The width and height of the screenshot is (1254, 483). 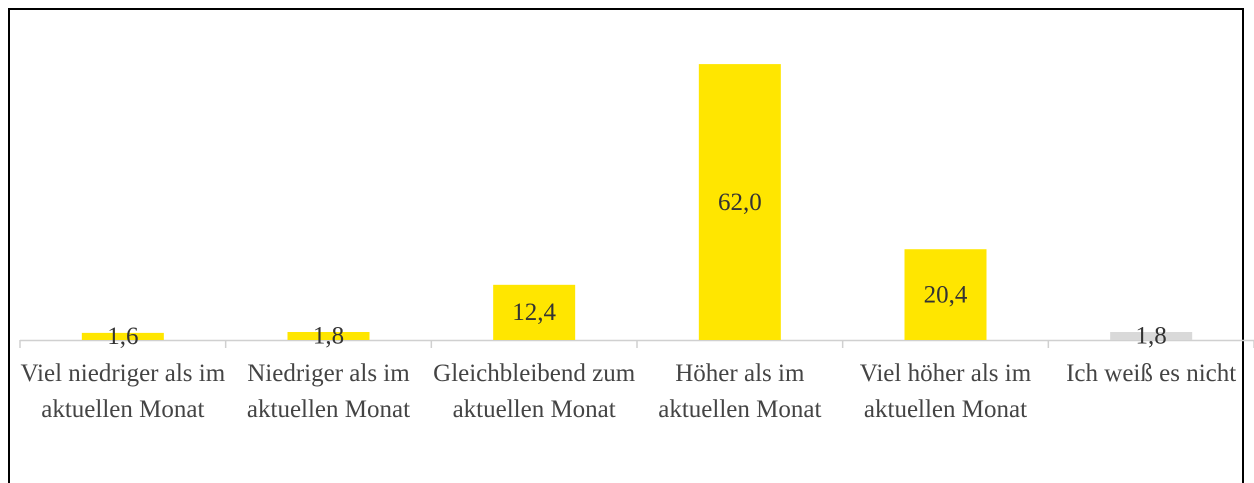 I want to click on x-tick-label: Höher als im aktuellen Monat, so click(x=740, y=391).